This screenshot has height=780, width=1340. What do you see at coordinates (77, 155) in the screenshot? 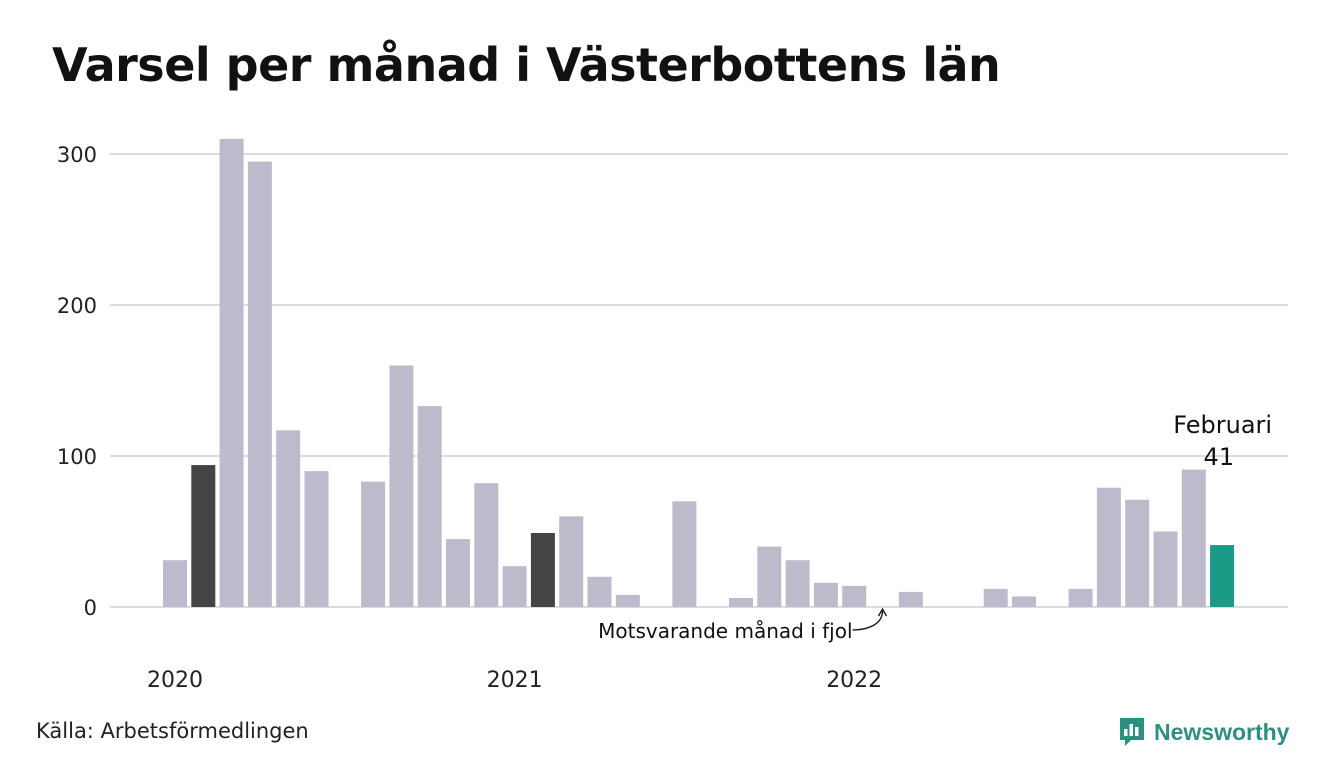
I see `y-tick-label: 300` at bounding box center [77, 155].